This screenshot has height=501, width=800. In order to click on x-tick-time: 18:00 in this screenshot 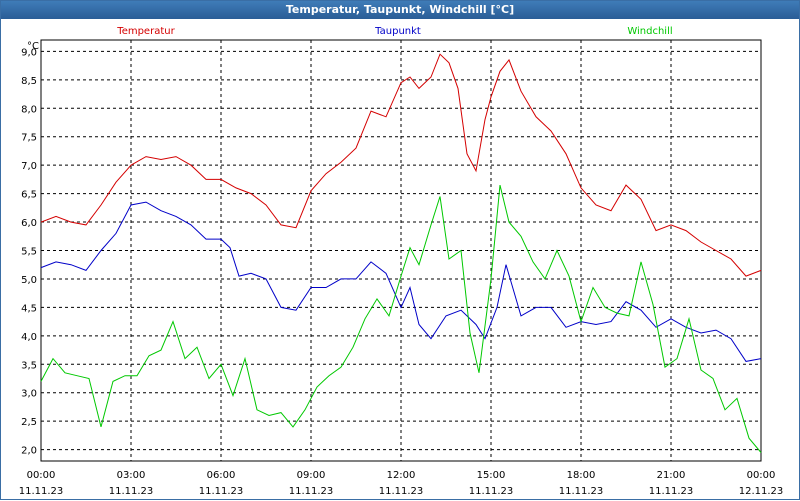, I will do `click(581, 475)`.